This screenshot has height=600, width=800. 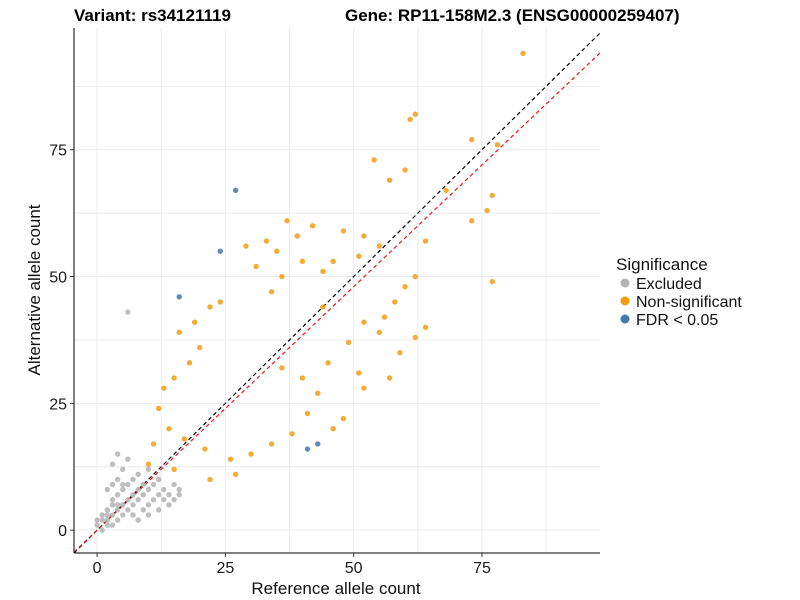 I want to click on legend-label-non-significant: Non-significant, so click(x=689, y=302).